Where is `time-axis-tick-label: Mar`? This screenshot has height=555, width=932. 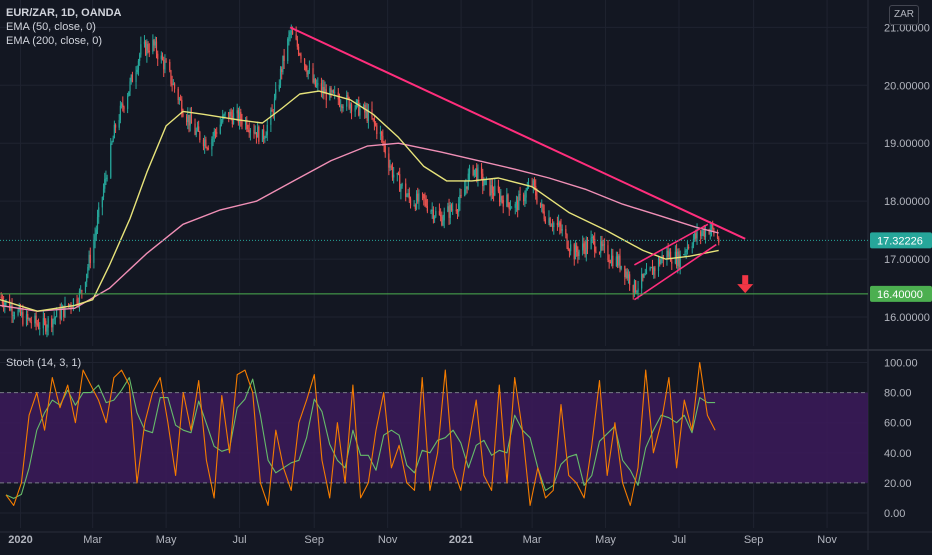 time-axis-tick-label: Mar is located at coordinates (532, 540).